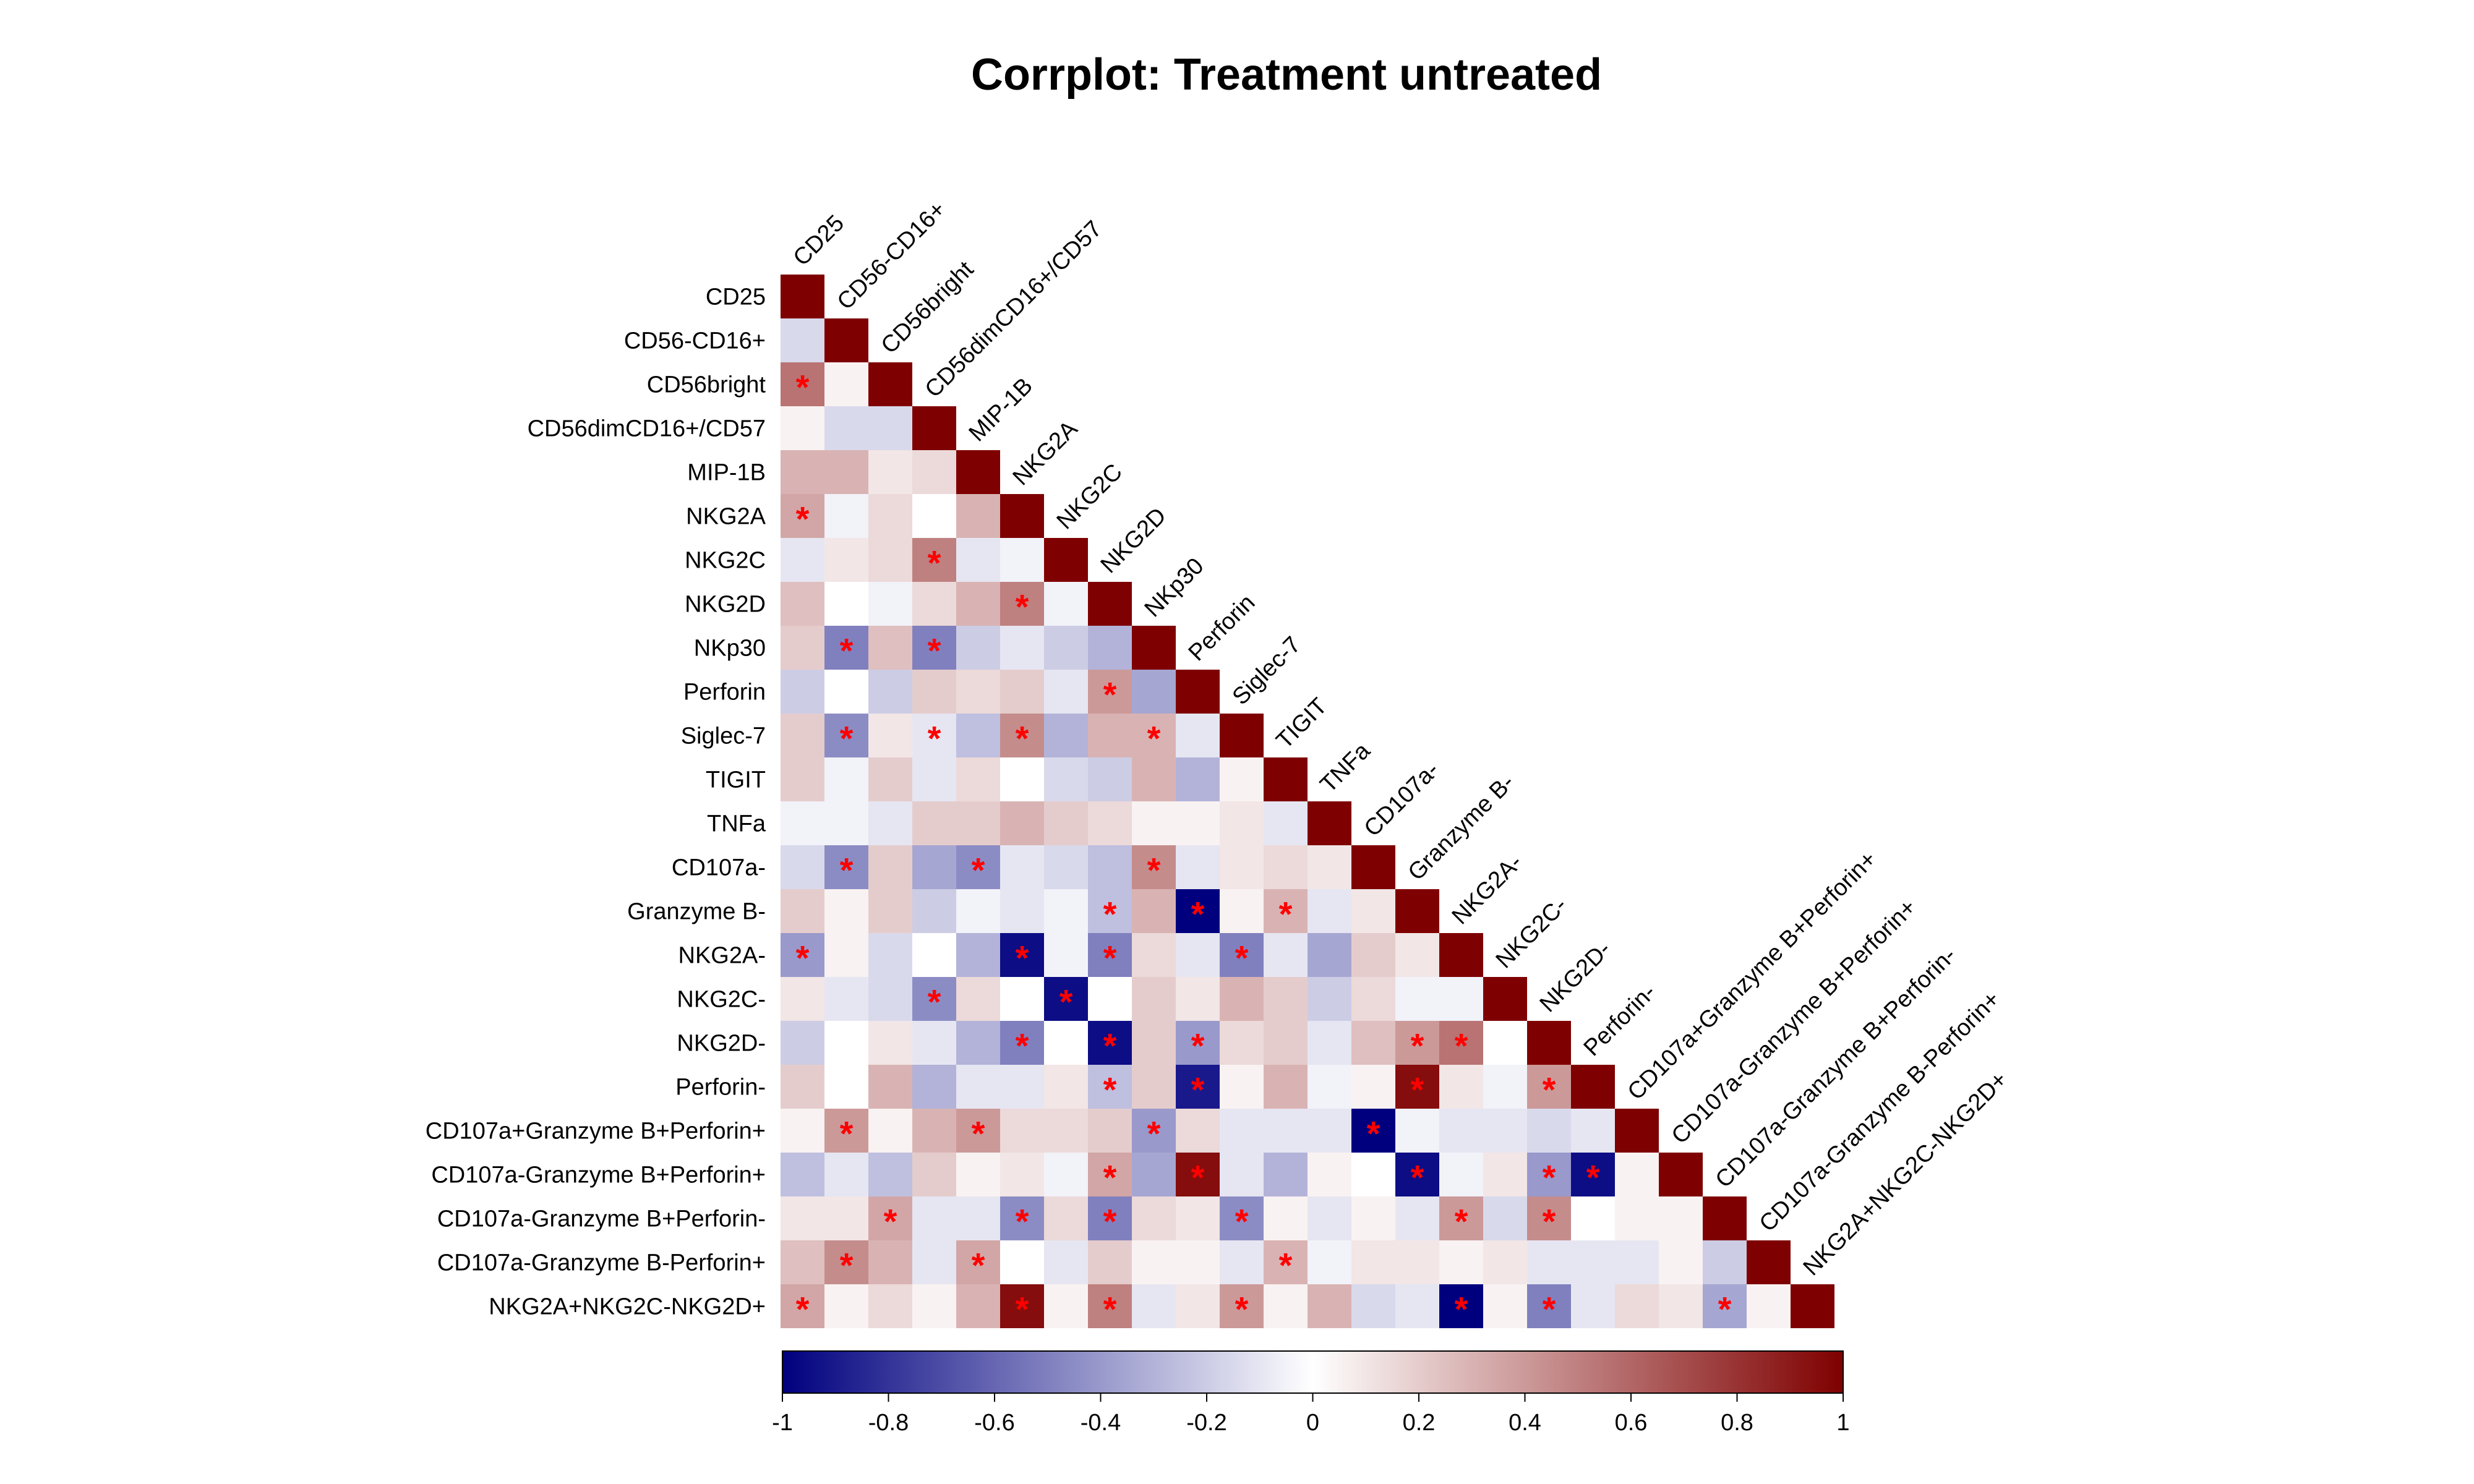 Image resolution: width=2474 pixels, height=1484 pixels. What do you see at coordinates (725, 561) in the screenshot?
I see `row-label: NKG2C` at bounding box center [725, 561].